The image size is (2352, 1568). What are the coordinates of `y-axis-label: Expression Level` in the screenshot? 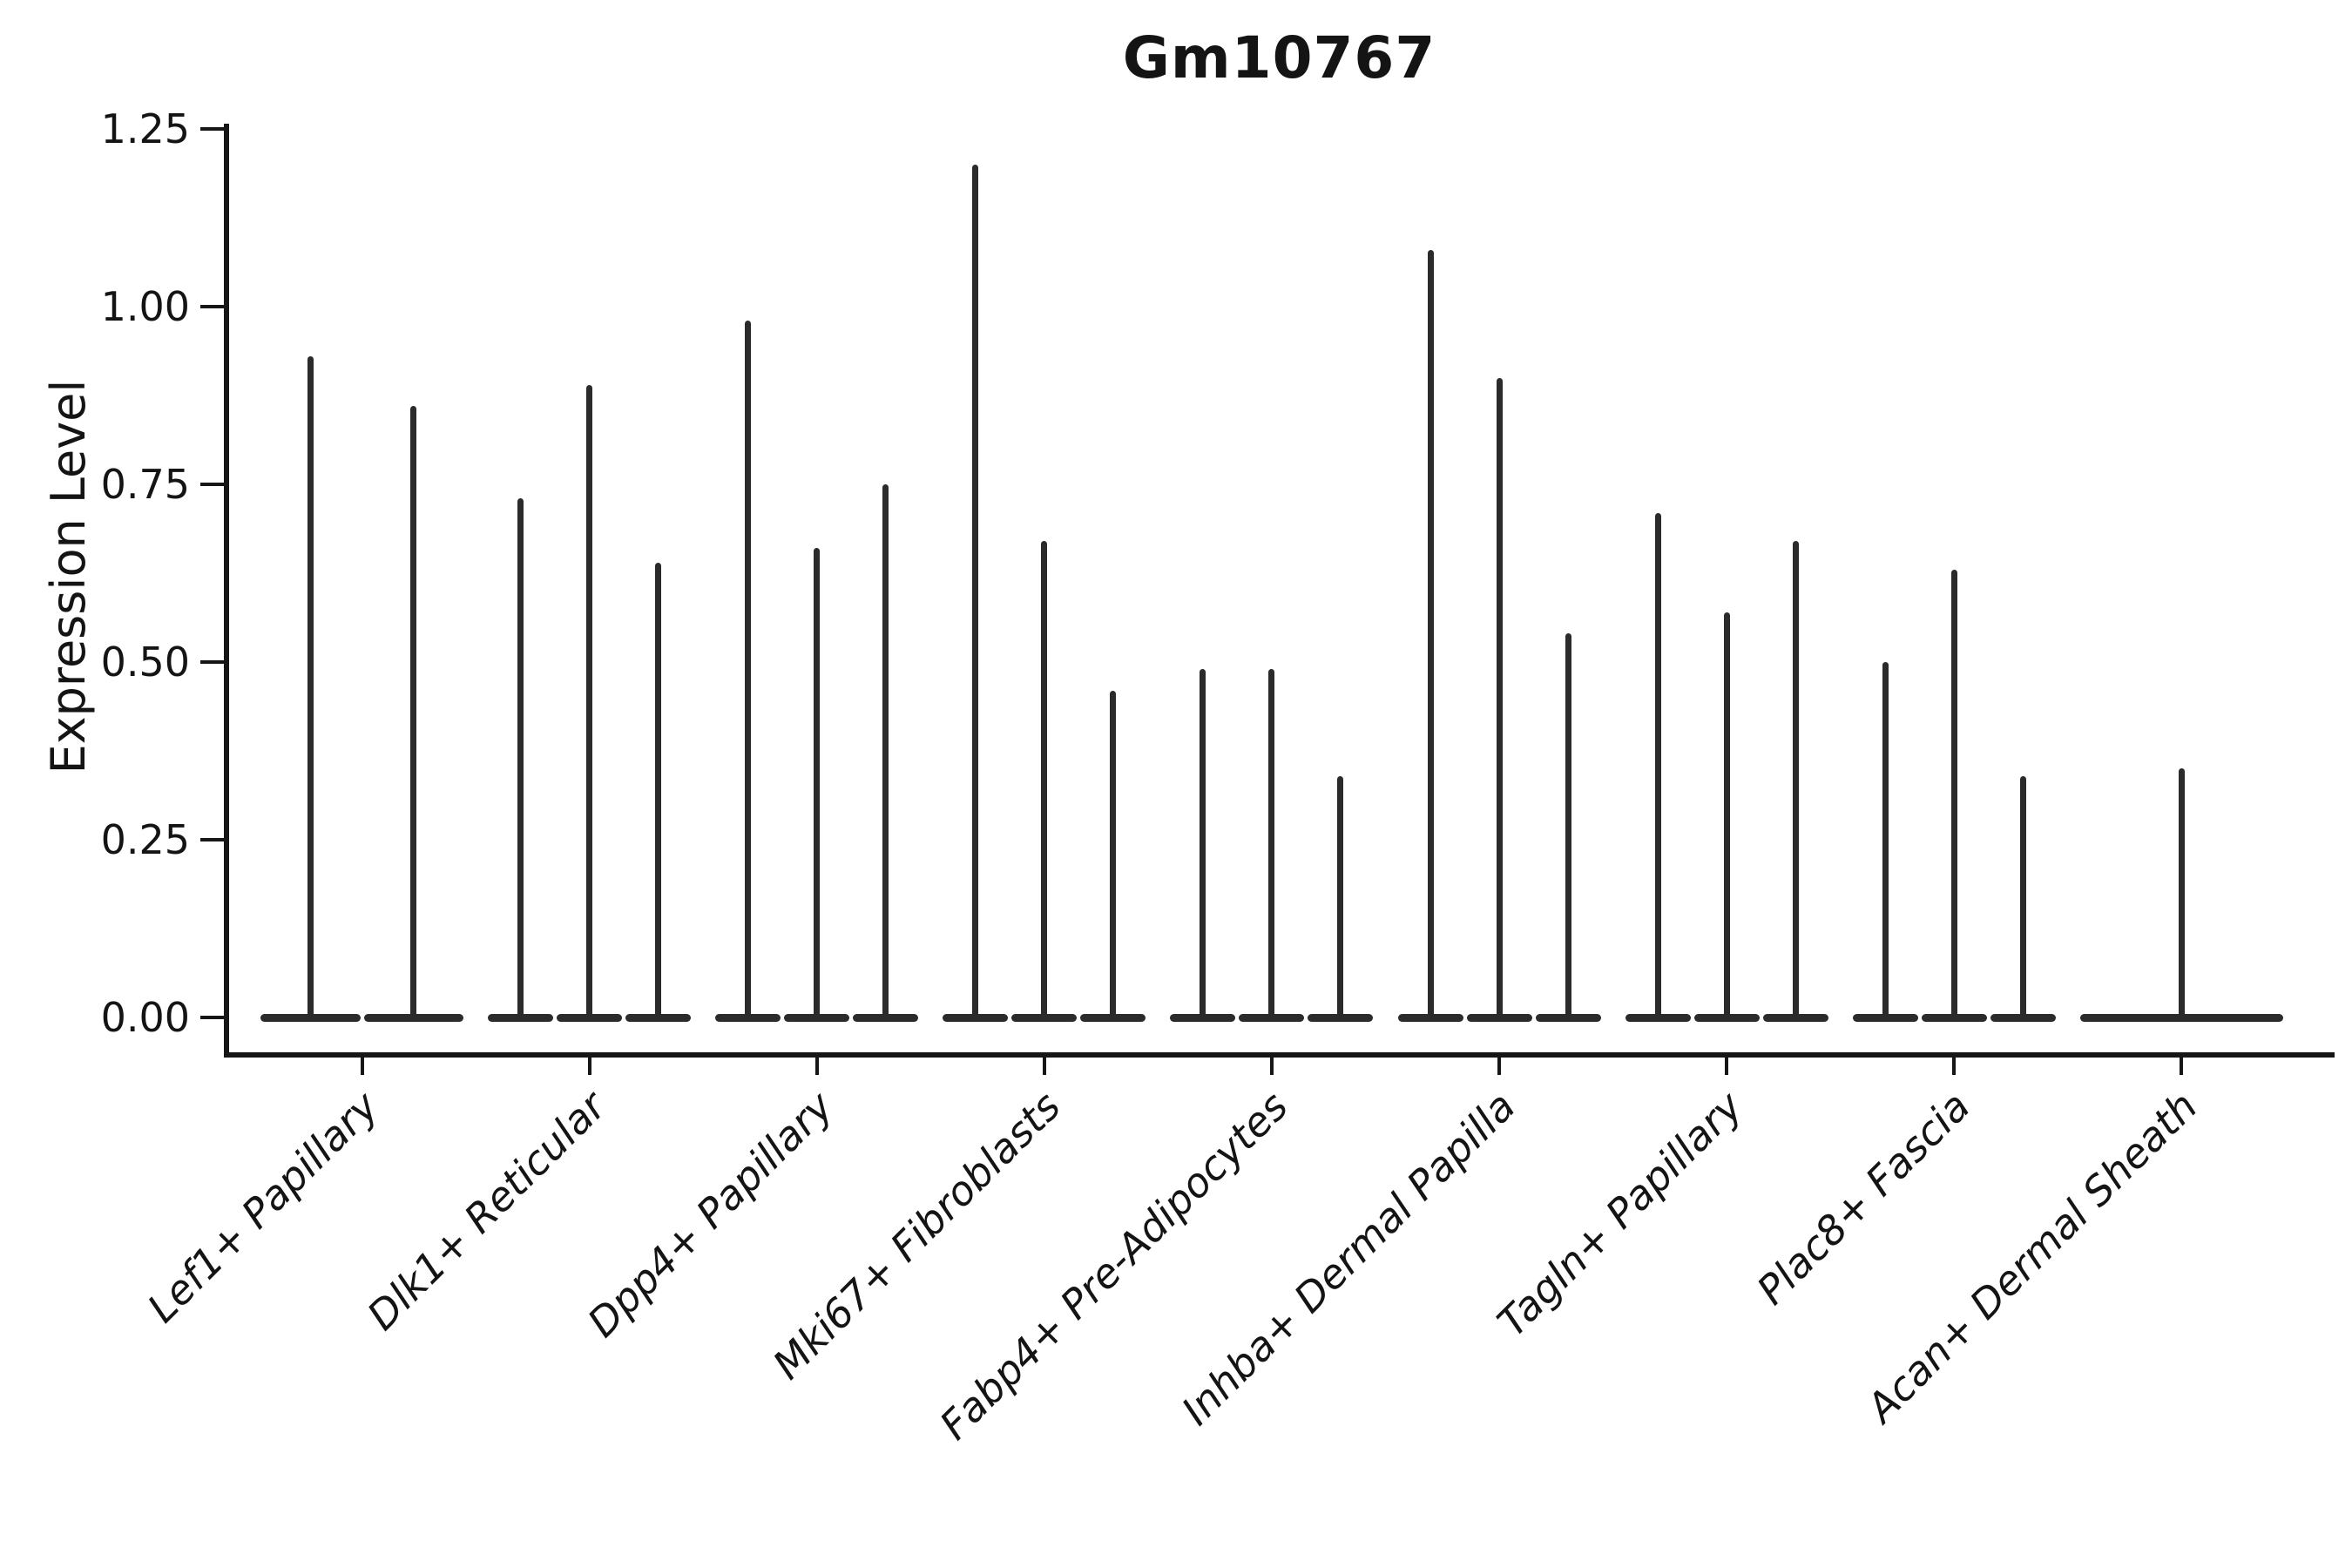 It's located at (68, 576).